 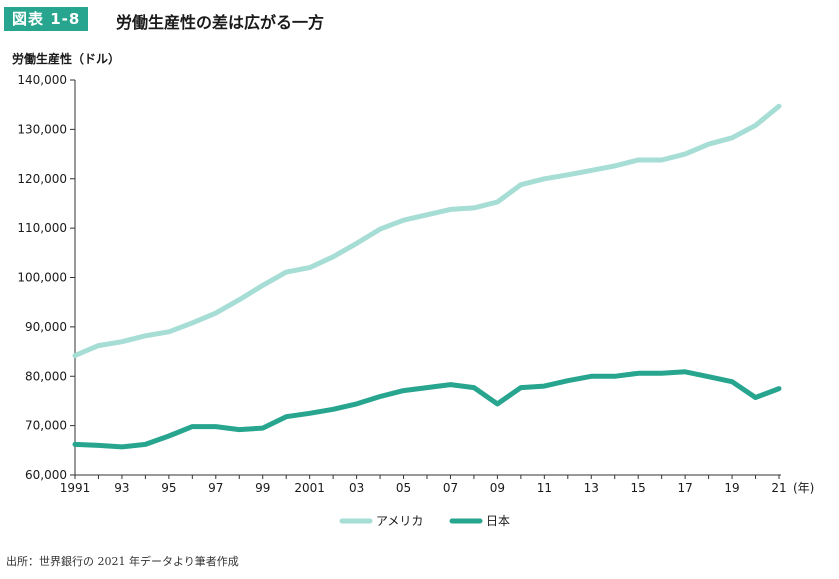 I want to click on x-tick-label: 09, so click(x=497, y=488).